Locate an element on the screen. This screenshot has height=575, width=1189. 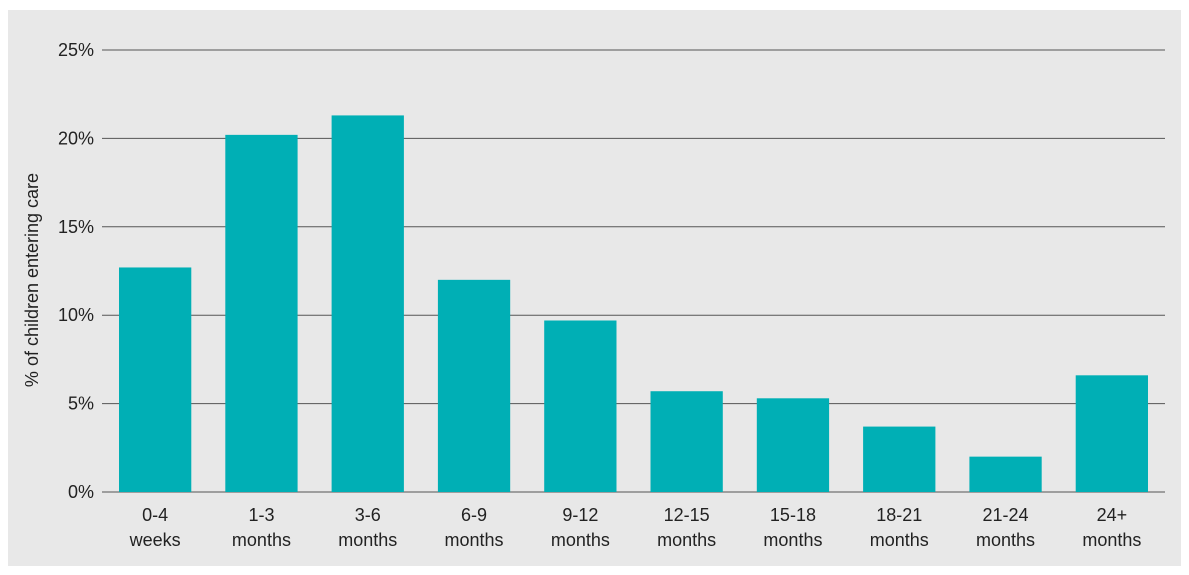
x-tick-label: 21-24 is located at coordinates (1006, 515).